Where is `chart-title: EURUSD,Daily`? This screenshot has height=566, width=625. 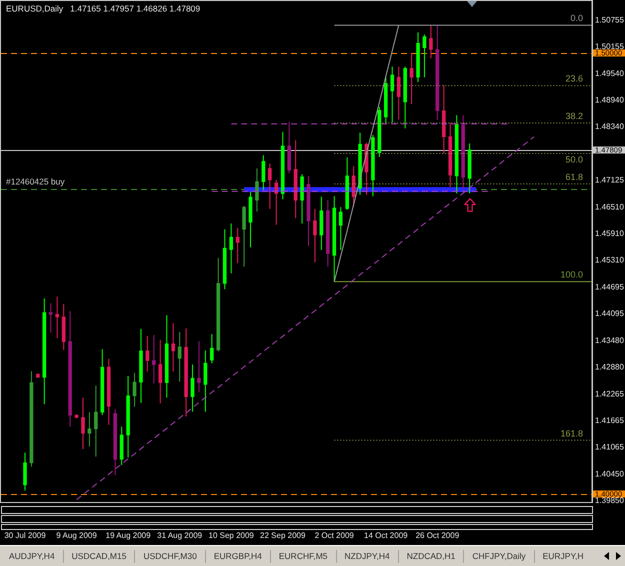
chart-title: EURUSD,Daily is located at coordinates (35, 8).